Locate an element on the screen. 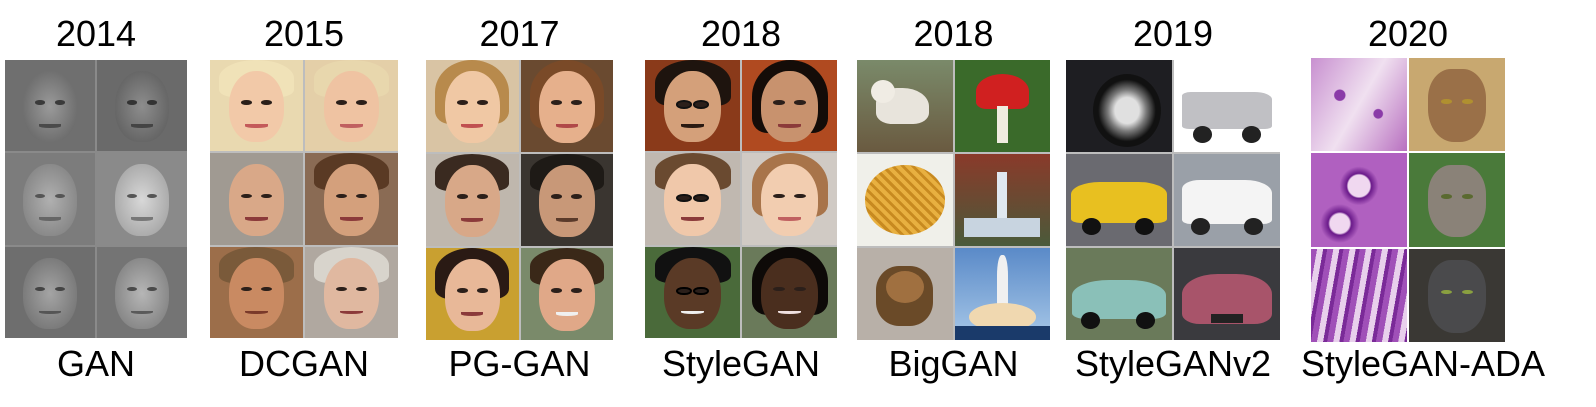  model-name: StyleGAN is located at coordinates (741, 363).